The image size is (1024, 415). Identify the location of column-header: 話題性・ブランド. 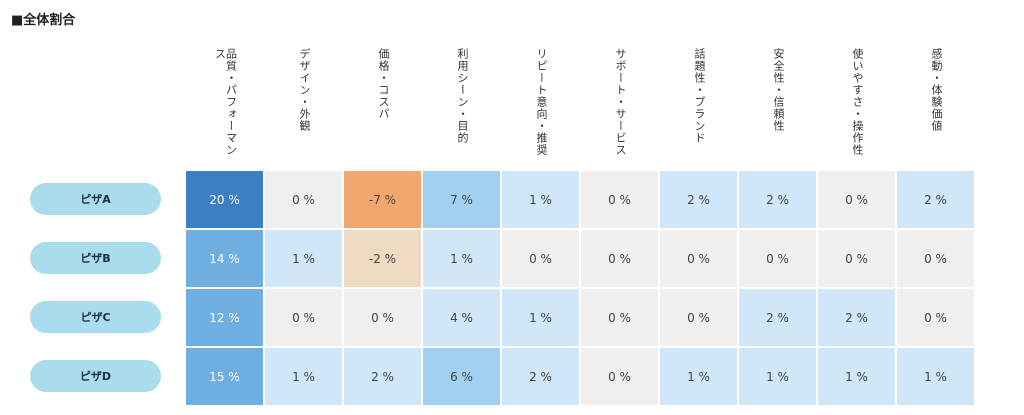
(699, 106).